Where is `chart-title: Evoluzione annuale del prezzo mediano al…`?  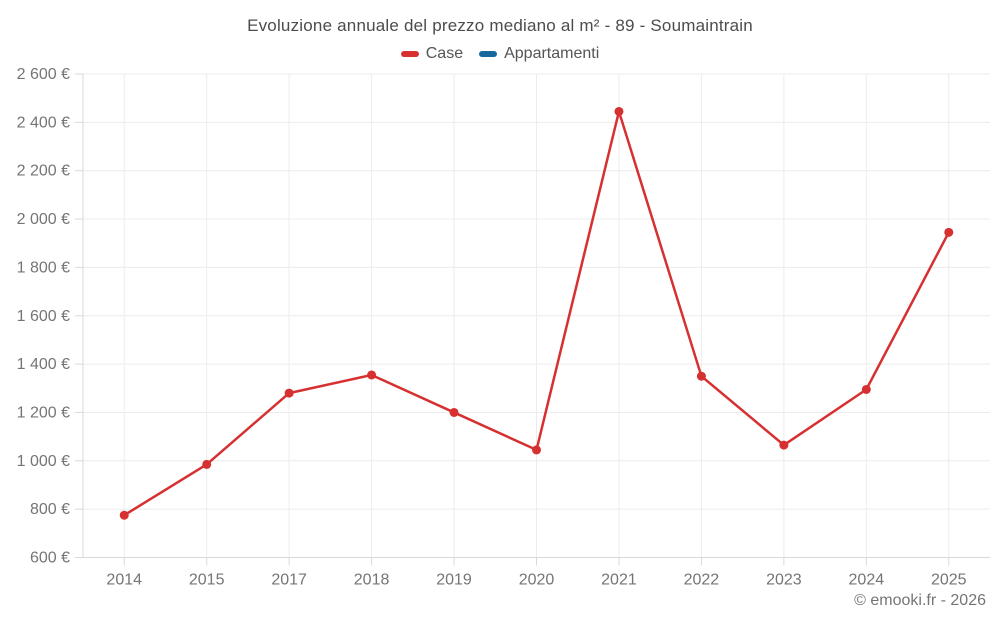
chart-title: Evoluzione annuale del prezzo mediano al… is located at coordinates (500, 25).